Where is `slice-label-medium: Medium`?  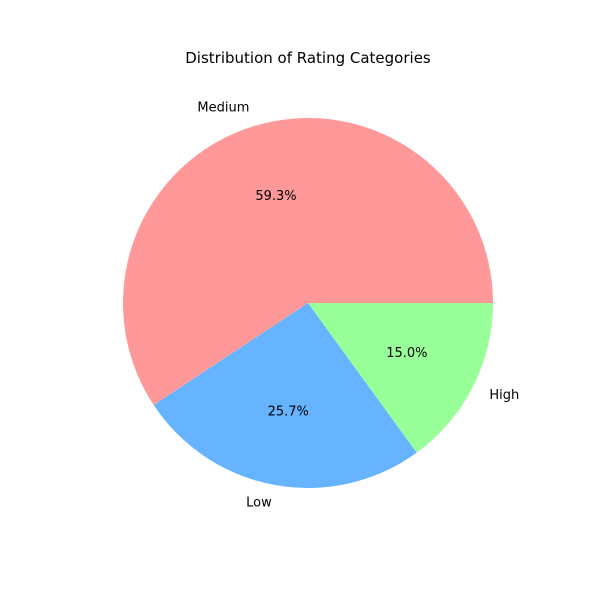 slice-label-medium: Medium is located at coordinates (223, 108).